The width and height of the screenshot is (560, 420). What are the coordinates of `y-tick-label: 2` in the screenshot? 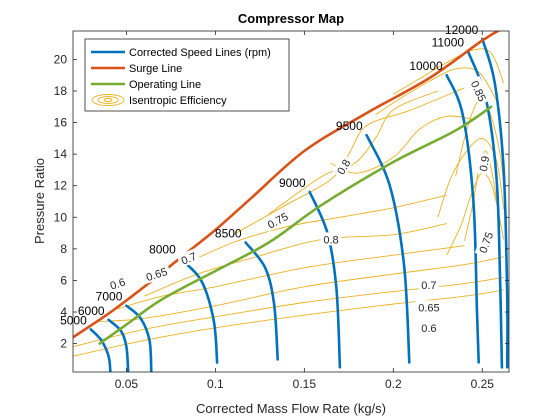 It's located at (63, 344).